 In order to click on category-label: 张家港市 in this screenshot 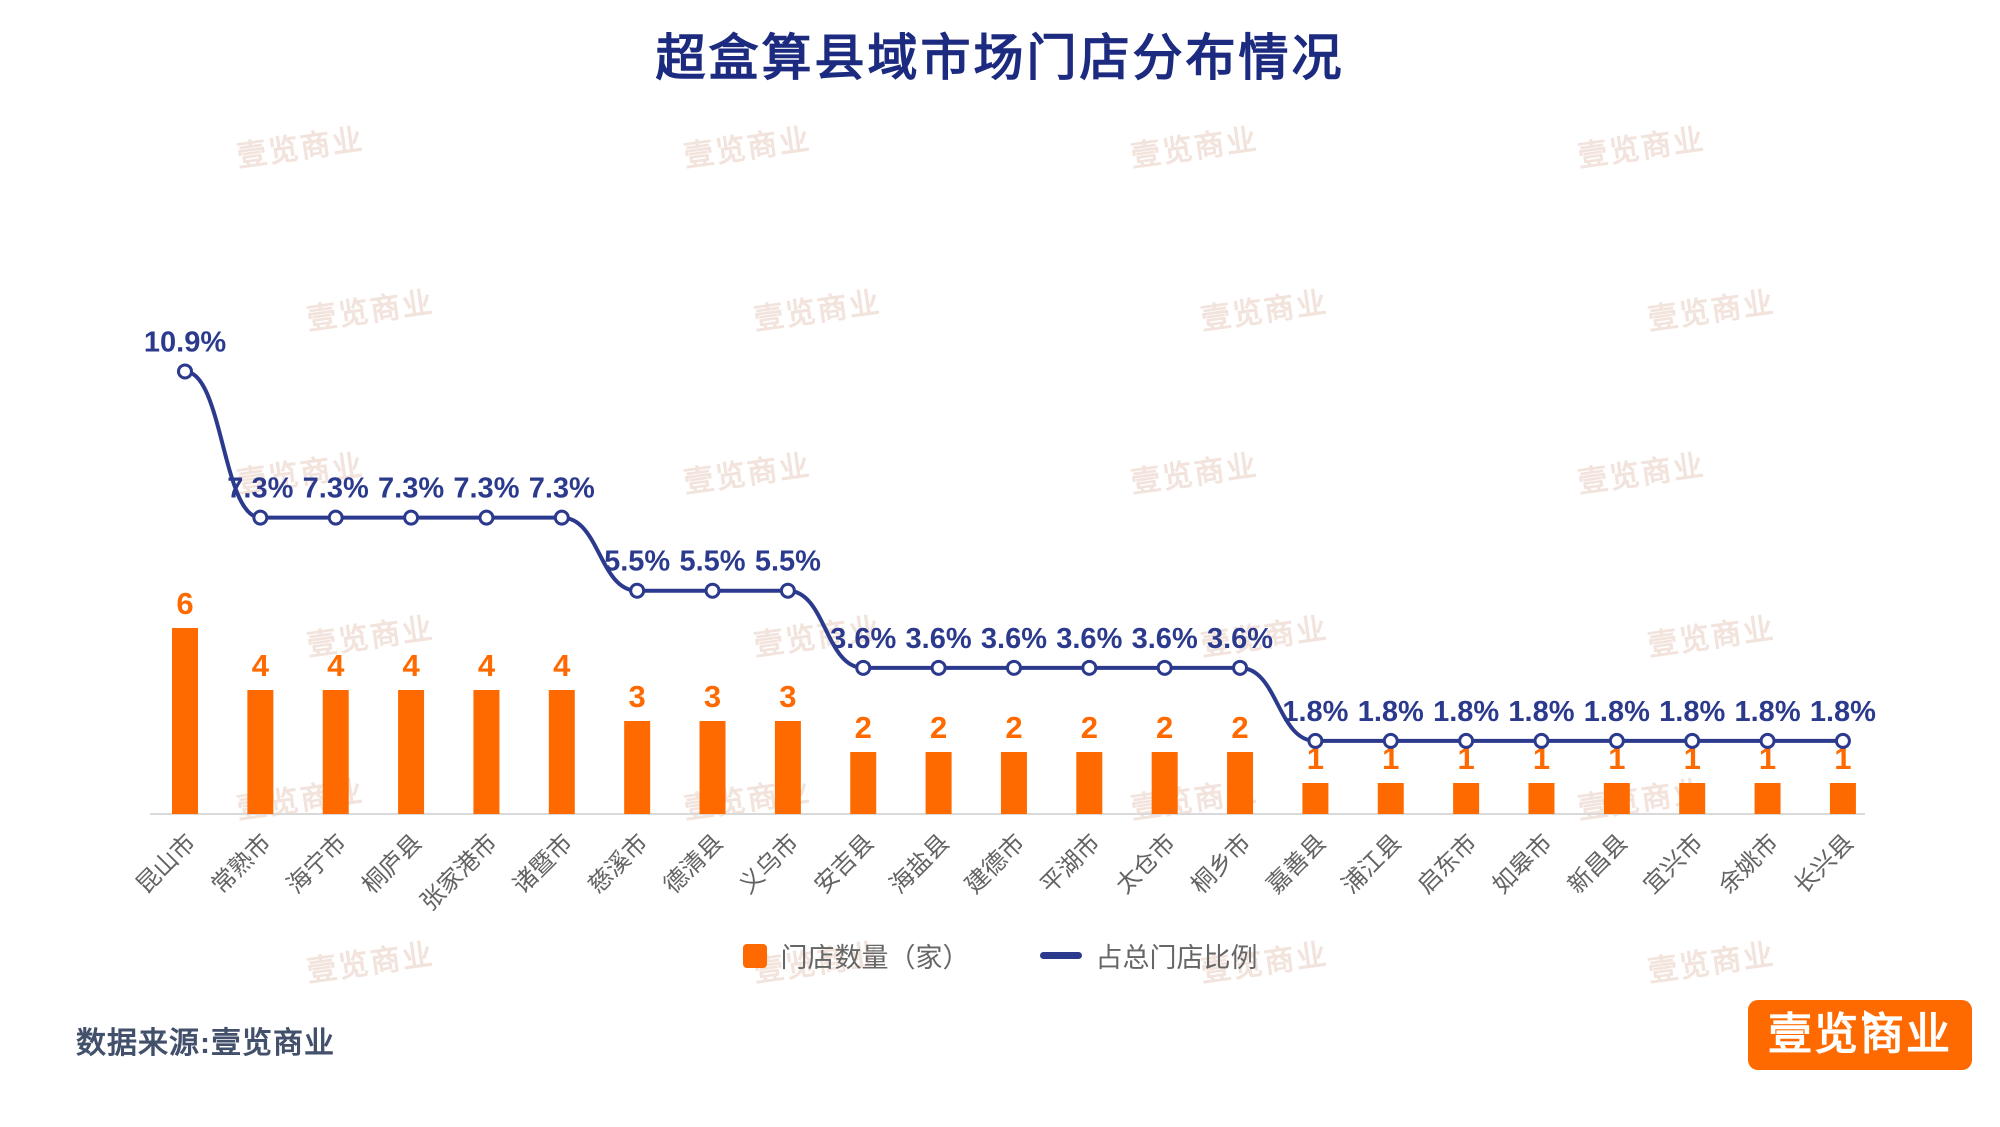, I will do `click(459, 872)`.